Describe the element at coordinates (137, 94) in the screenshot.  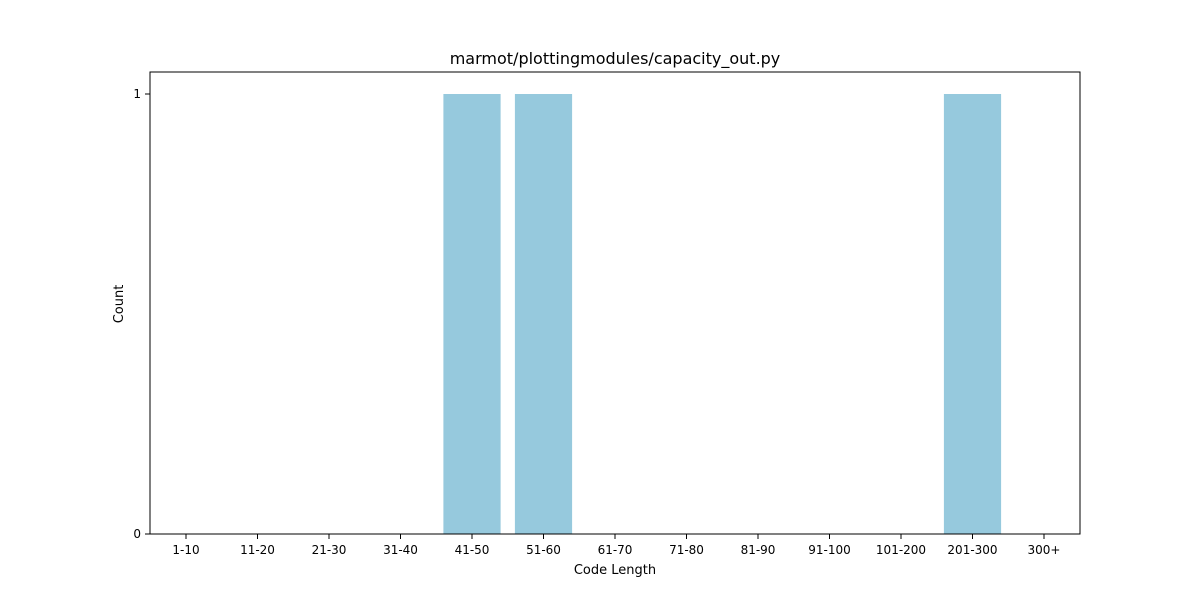
I see `y-tick-label: 1` at that location.